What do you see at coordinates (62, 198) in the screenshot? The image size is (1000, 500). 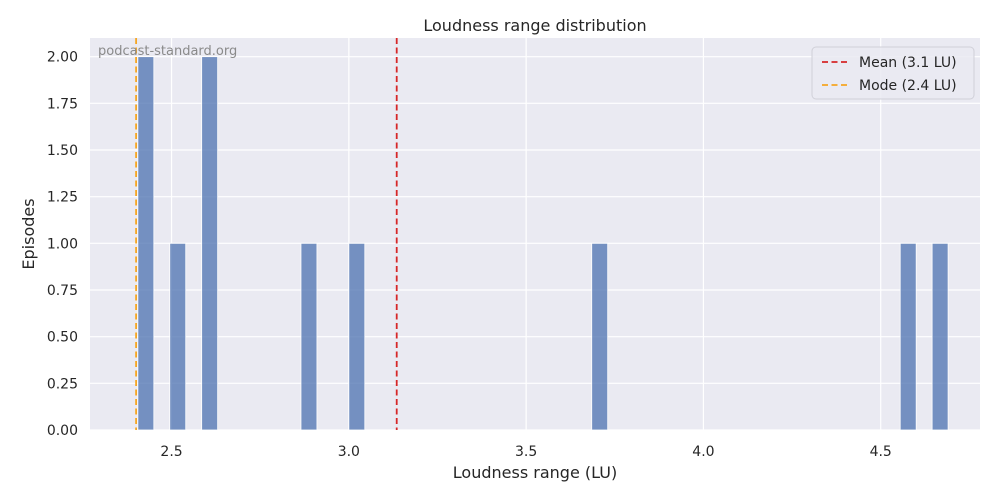 I see `y-tick-label: 1.25` at bounding box center [62, 198].